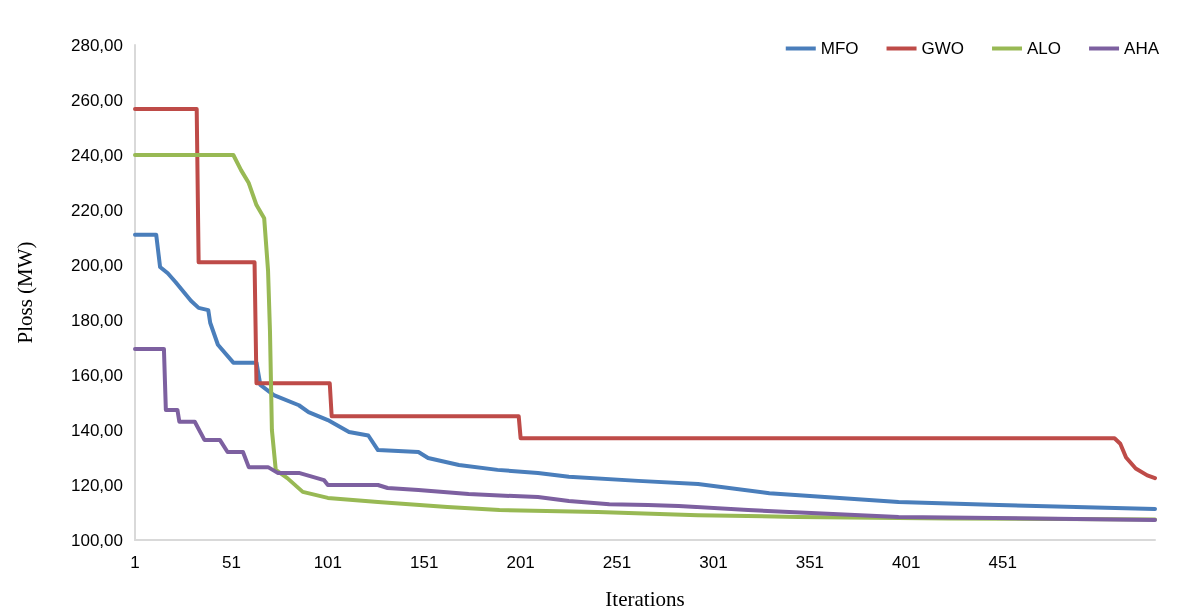 Image resolution: width=1179 pixels, height=614 pixels. Describe the element at coordinates (424, 562) in the screenshot. I see `x-tick-label: 151` at that location.